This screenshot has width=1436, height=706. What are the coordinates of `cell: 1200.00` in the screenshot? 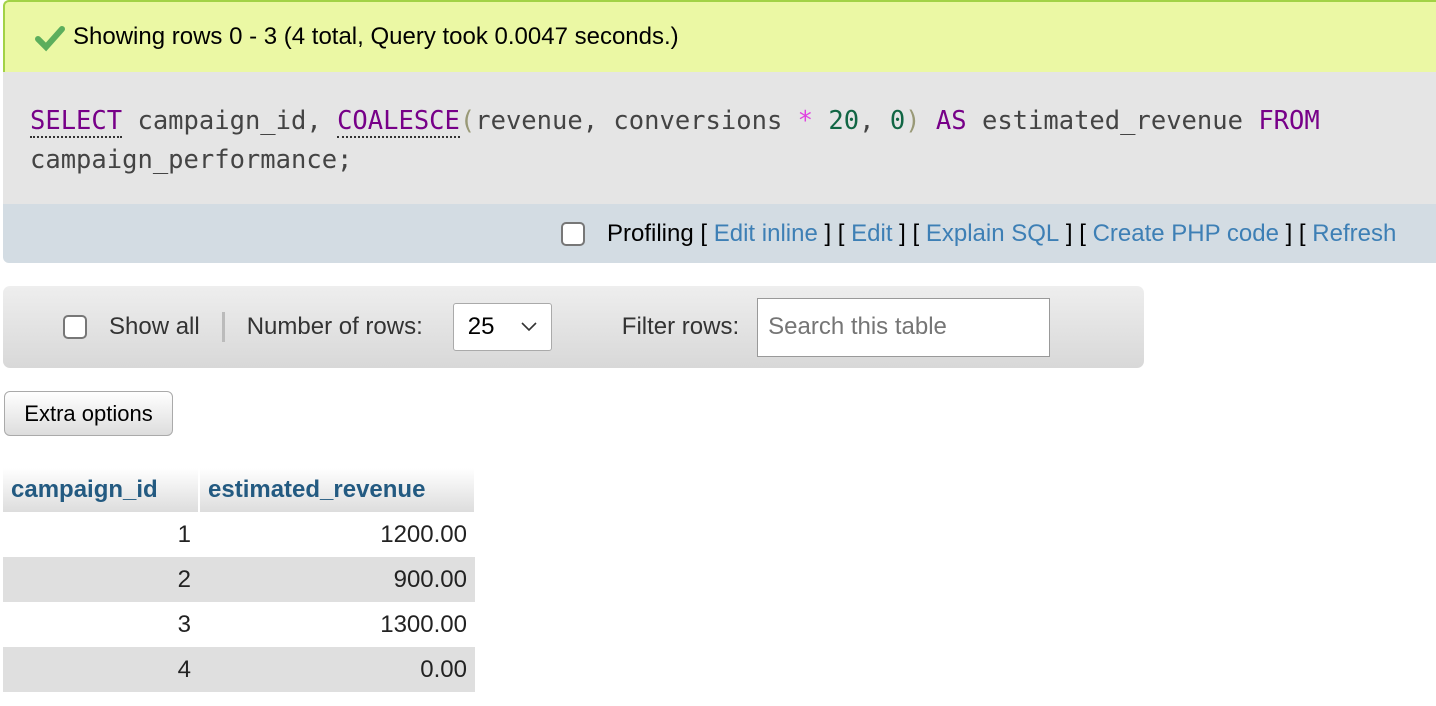 It's located at (423, 534).